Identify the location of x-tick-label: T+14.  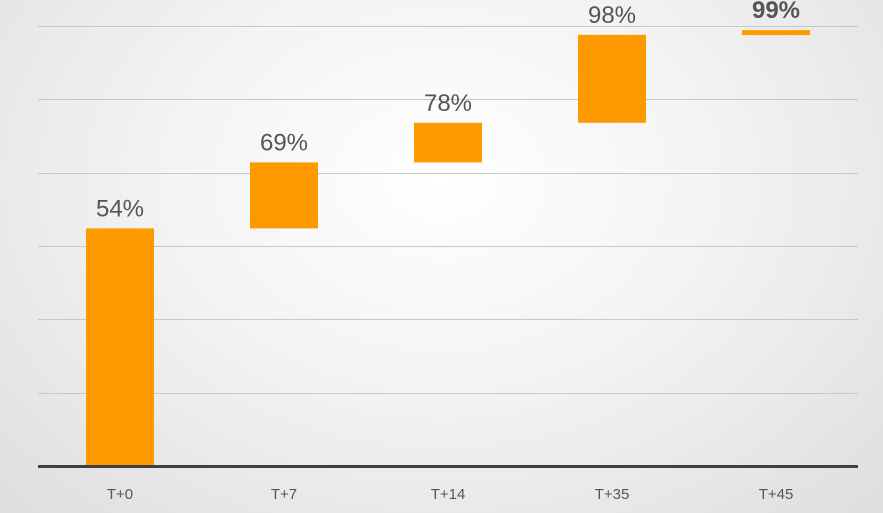
(448, 494).